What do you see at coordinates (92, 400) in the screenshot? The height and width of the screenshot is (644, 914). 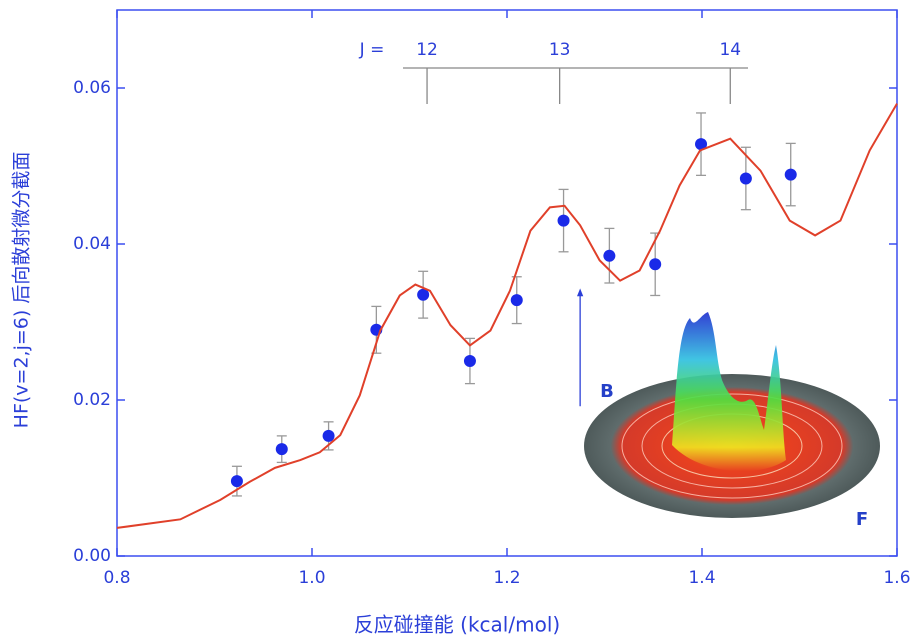 I see `y-tick-label: 0.02` at bounding box center [92, 400].